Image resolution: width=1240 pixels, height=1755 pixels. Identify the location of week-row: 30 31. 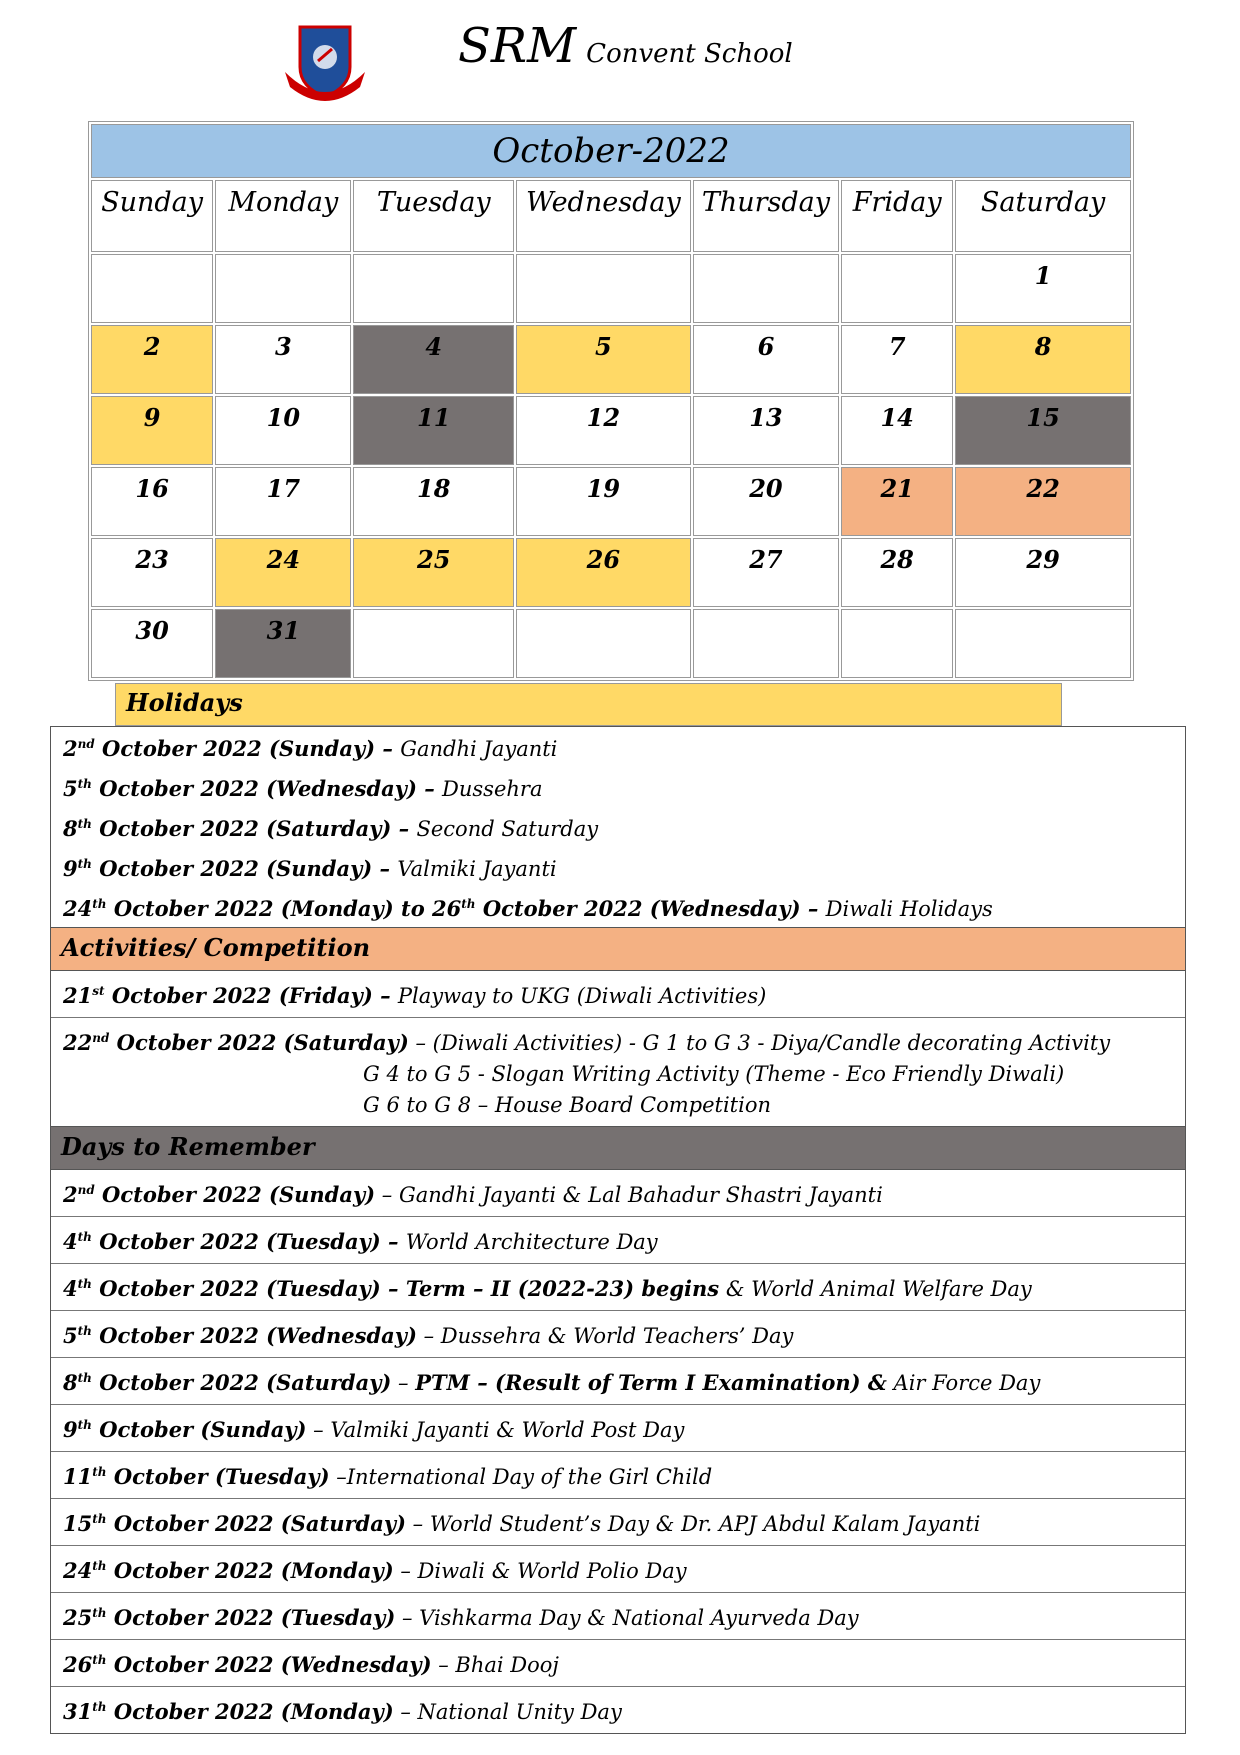
(611, 643).